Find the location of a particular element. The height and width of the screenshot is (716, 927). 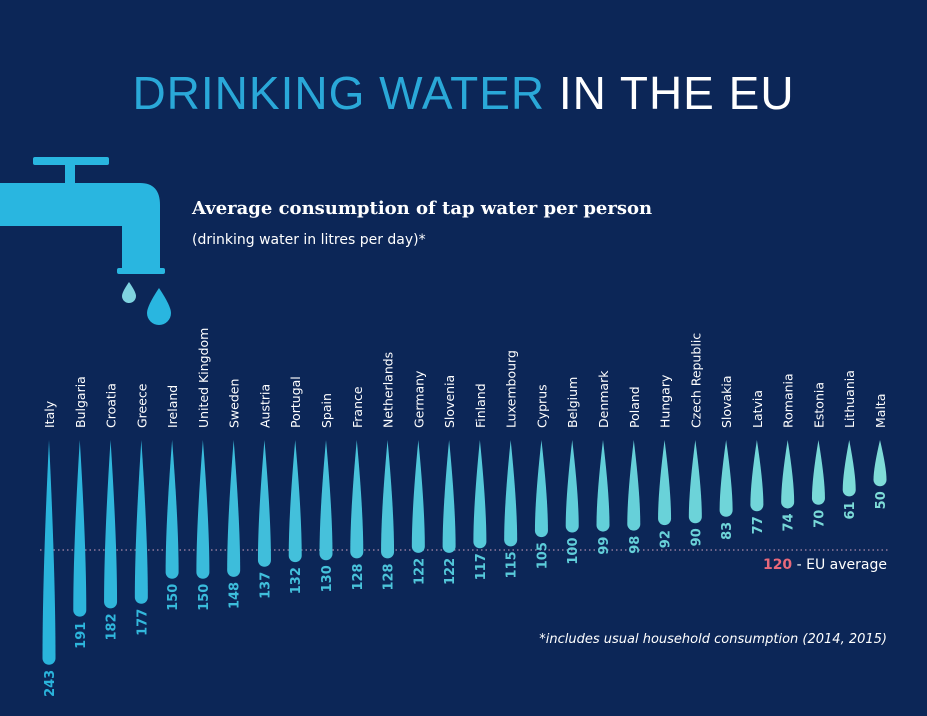

value-label: 61 is located at coordinates (850, 510).